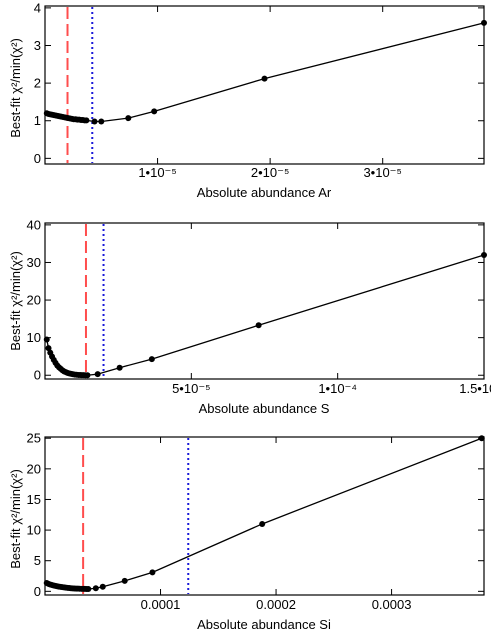 This screenshot has height=634, width=491. What do you see at coordinates (157, 172) in the screenshot?
I see `x-tick-label: 1•10⁻⁵` at bounding box center [157, 172].